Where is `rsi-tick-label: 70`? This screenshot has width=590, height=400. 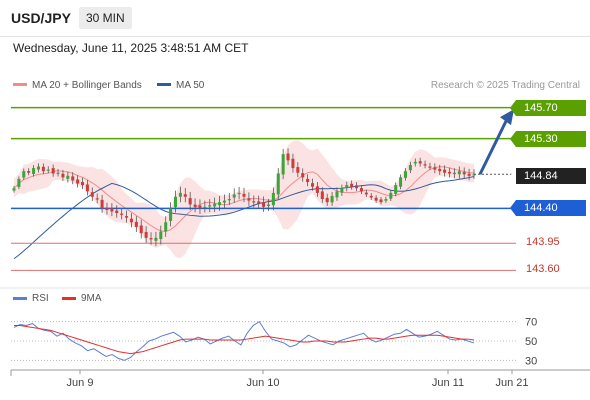
rsi-tick-label: 70 is located at coordinates (531, 323).